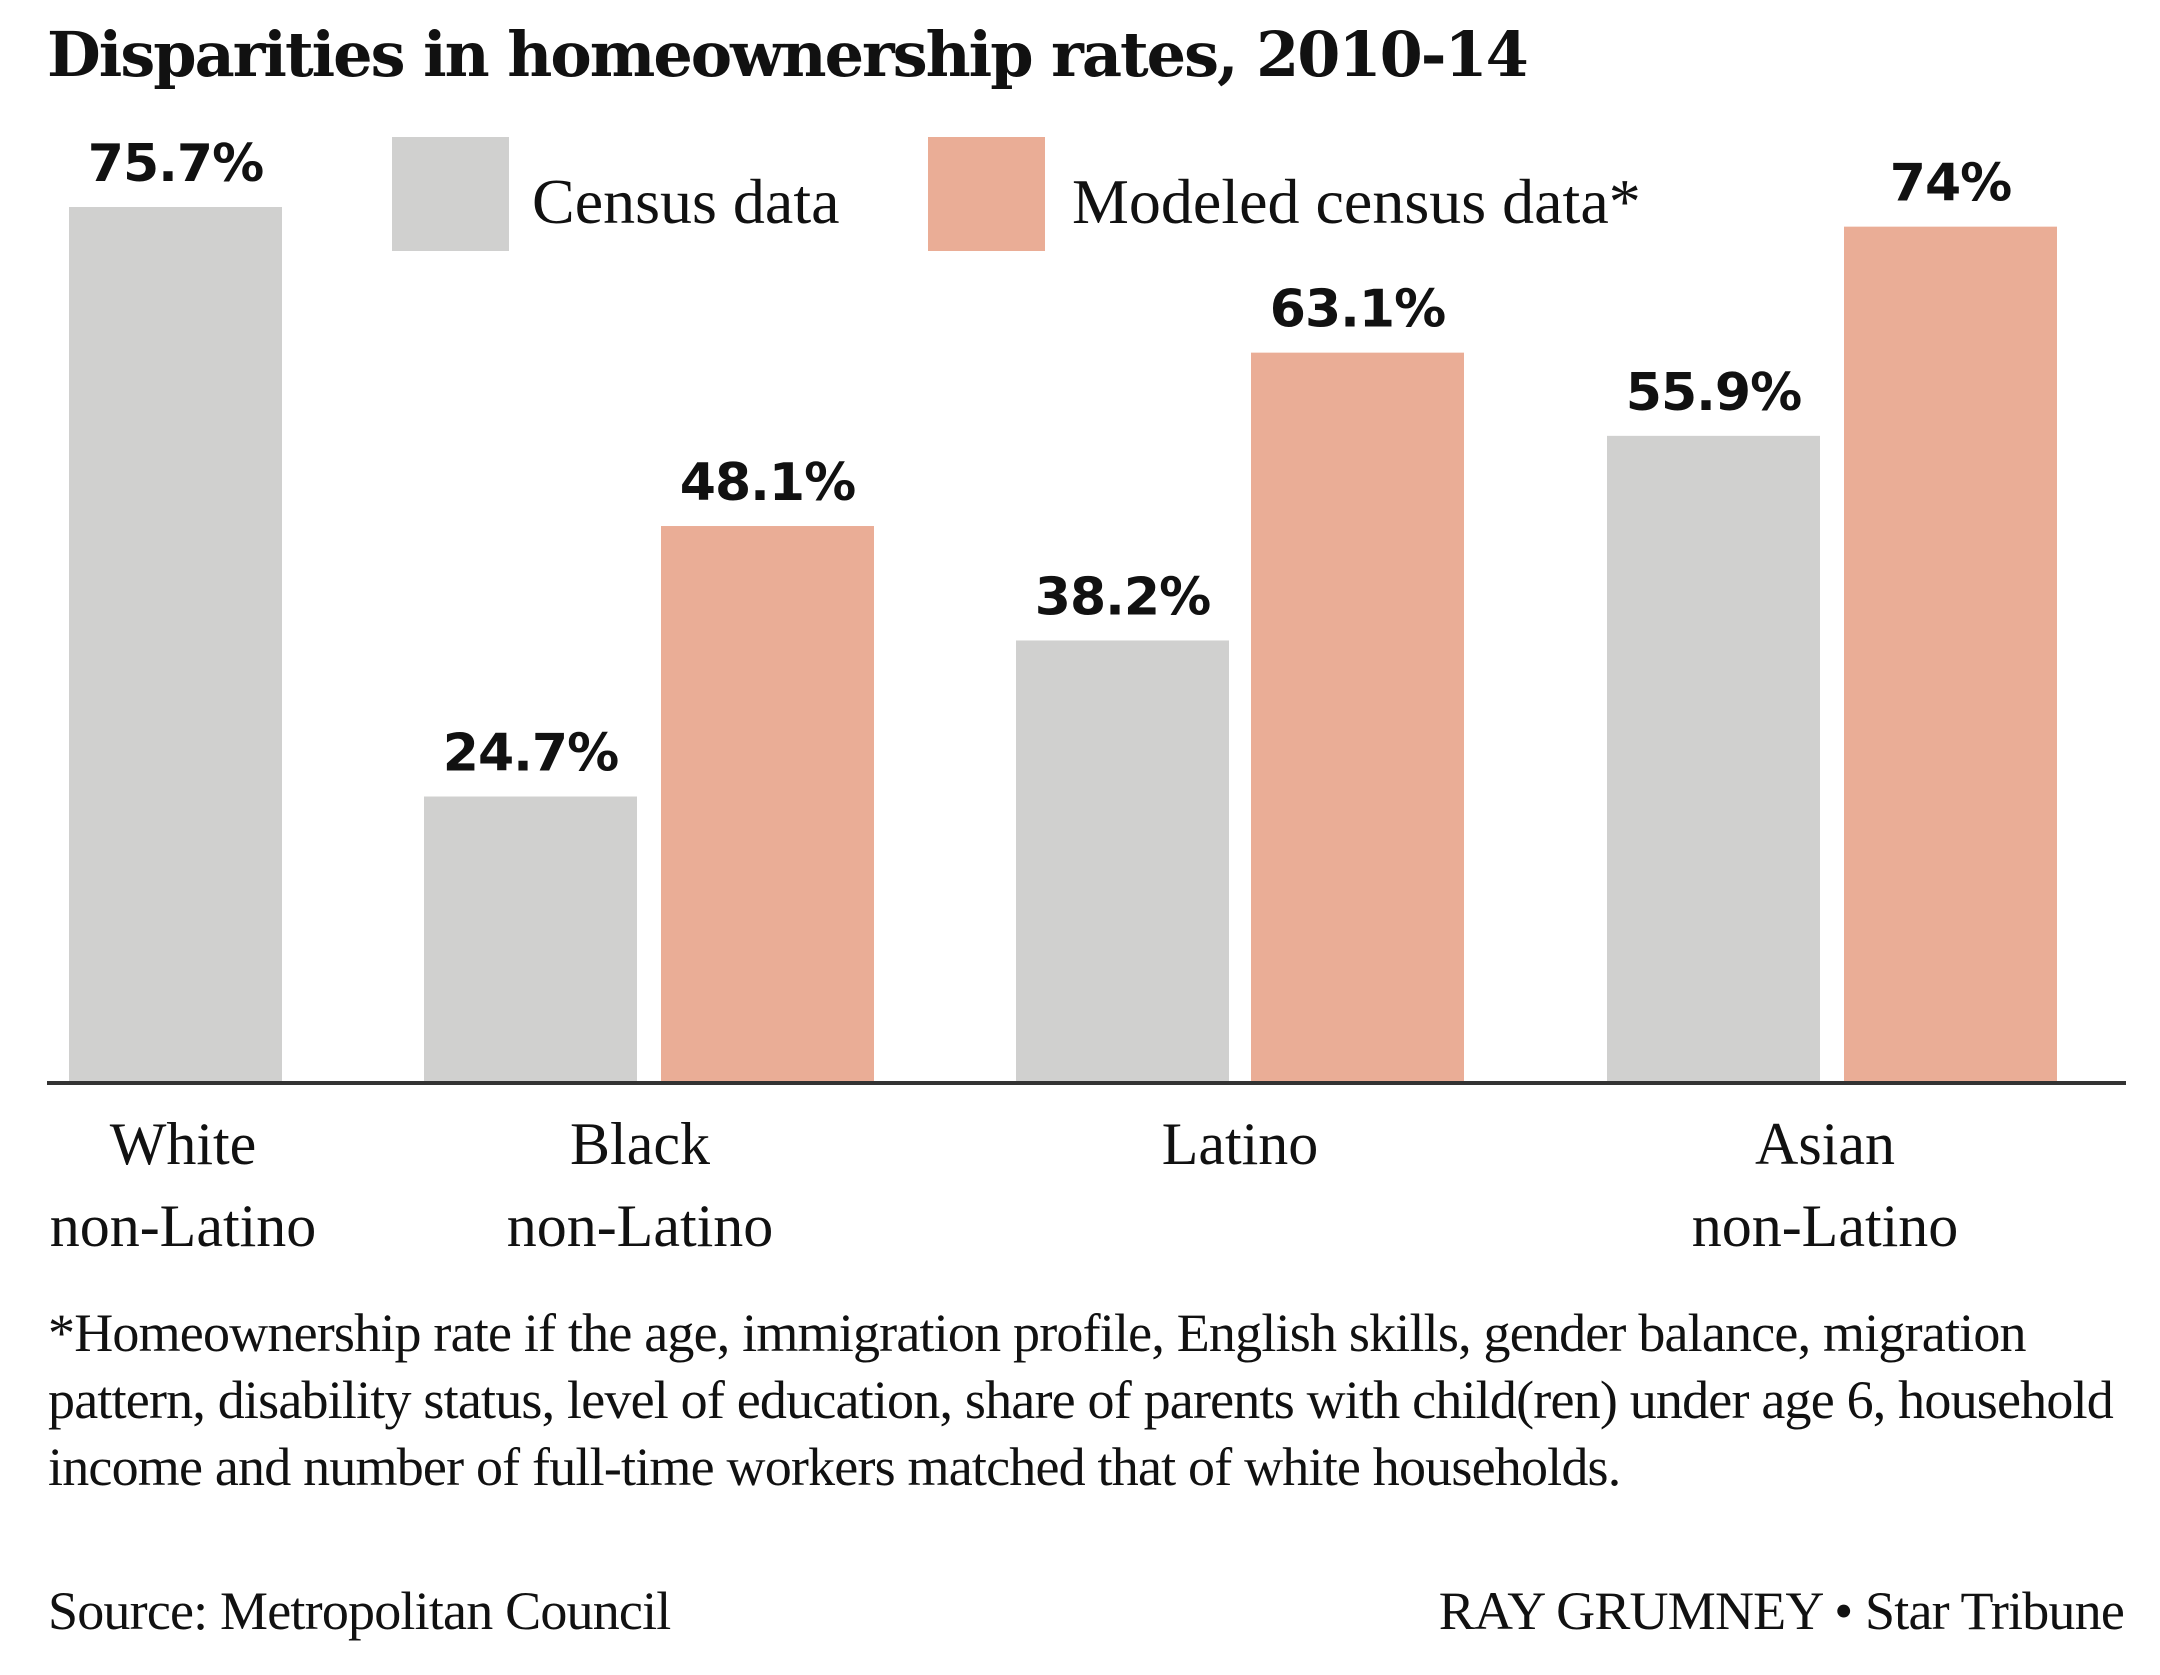 The height and width of the screenshot is (1675, 2160). Describe the element at coordinates (183, 1144) in the screenshot. I see `category-label-line1: White` at that location.